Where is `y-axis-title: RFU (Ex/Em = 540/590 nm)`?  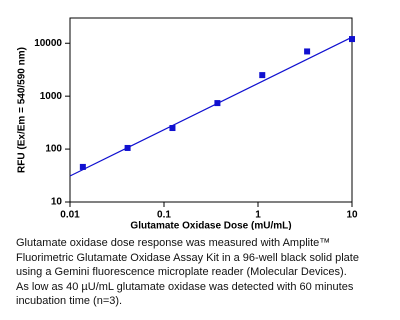 y-axis-title: RFU (Ex/Em = 540/590 nm) is located at coordinates (22, 110).